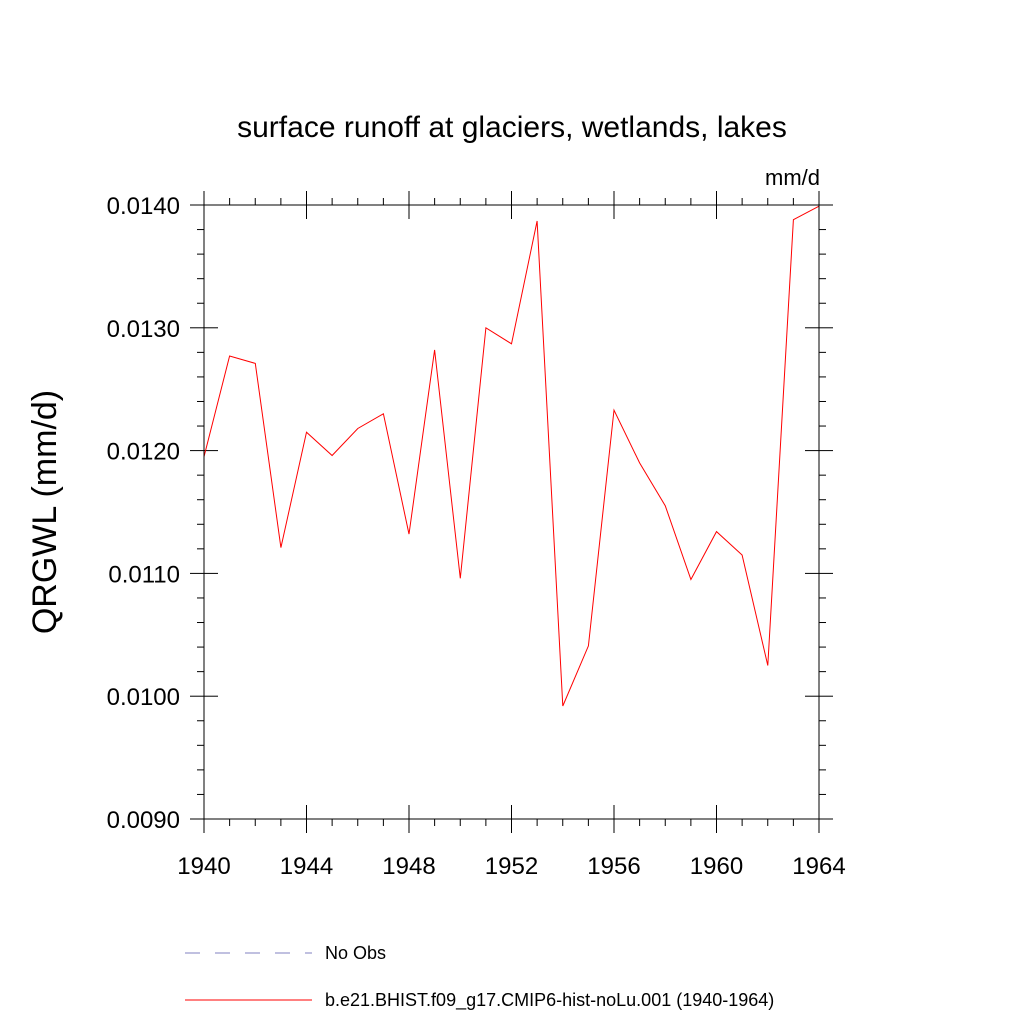 The image size is (1024, 1024). Describe the element at coordinates (203, 866) in the screenshot. I see `x-tick-label: 1940` at that location.